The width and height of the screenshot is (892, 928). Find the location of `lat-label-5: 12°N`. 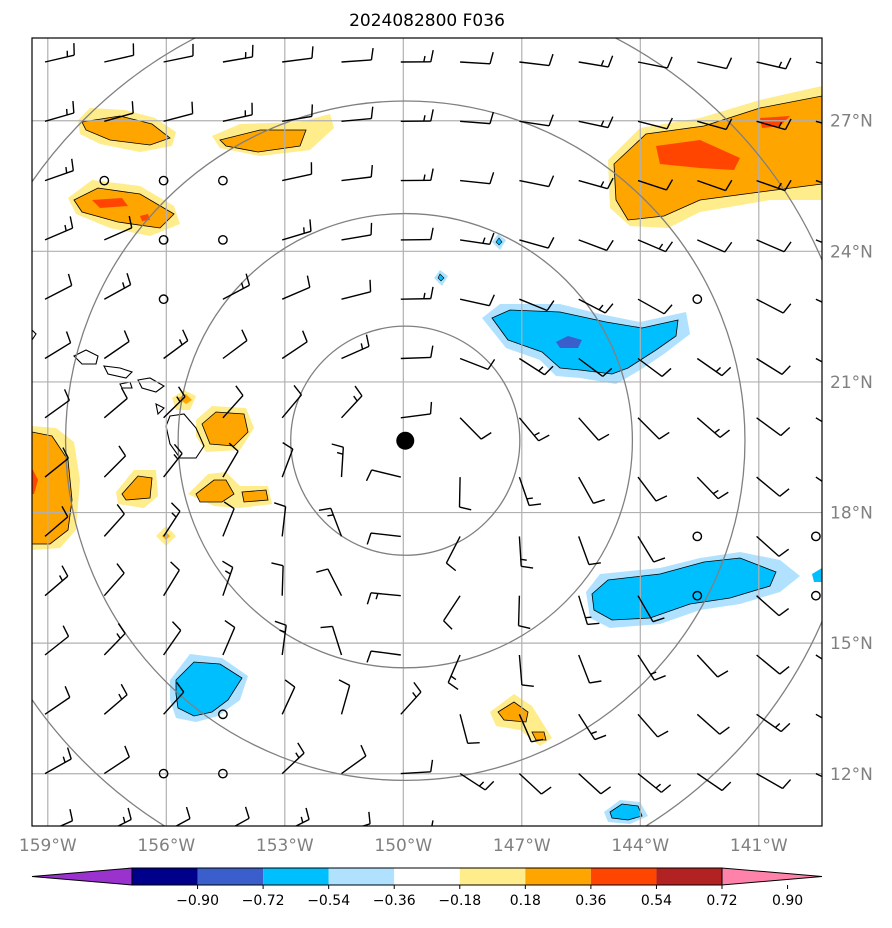

lat-label-5: 12°N is located at coordinates (851, 775).